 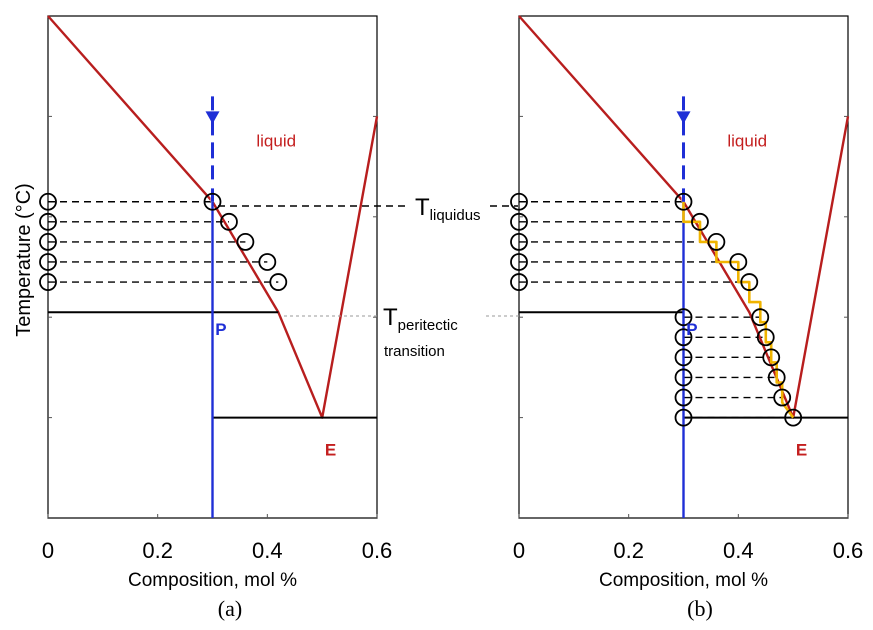 I want to click on t-liquidus-sub: liquidus, so click(x=455, y=215).